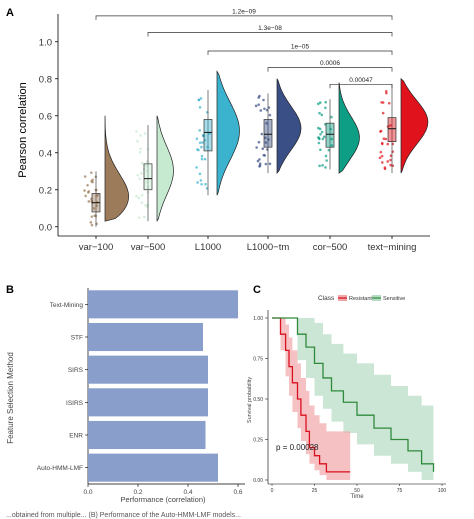 The image size is (474, 519). Describe the element at coordinates (257, 290) in the screenshot. I see `panel-c-letter: C` at that location.